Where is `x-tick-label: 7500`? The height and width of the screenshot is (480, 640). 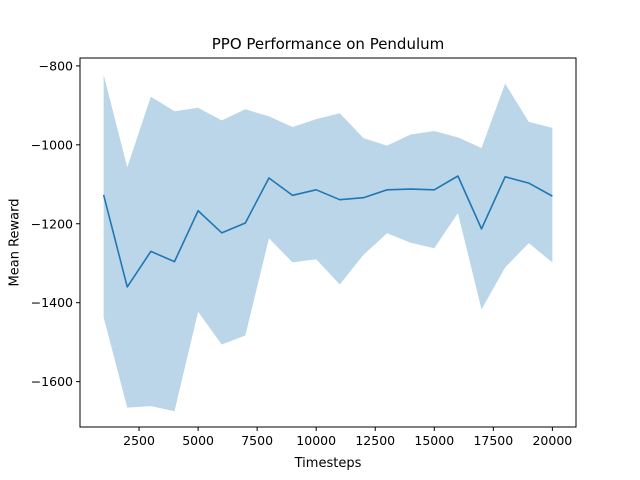 x-tick-label: 7500 is located at coordinates (257, 440).